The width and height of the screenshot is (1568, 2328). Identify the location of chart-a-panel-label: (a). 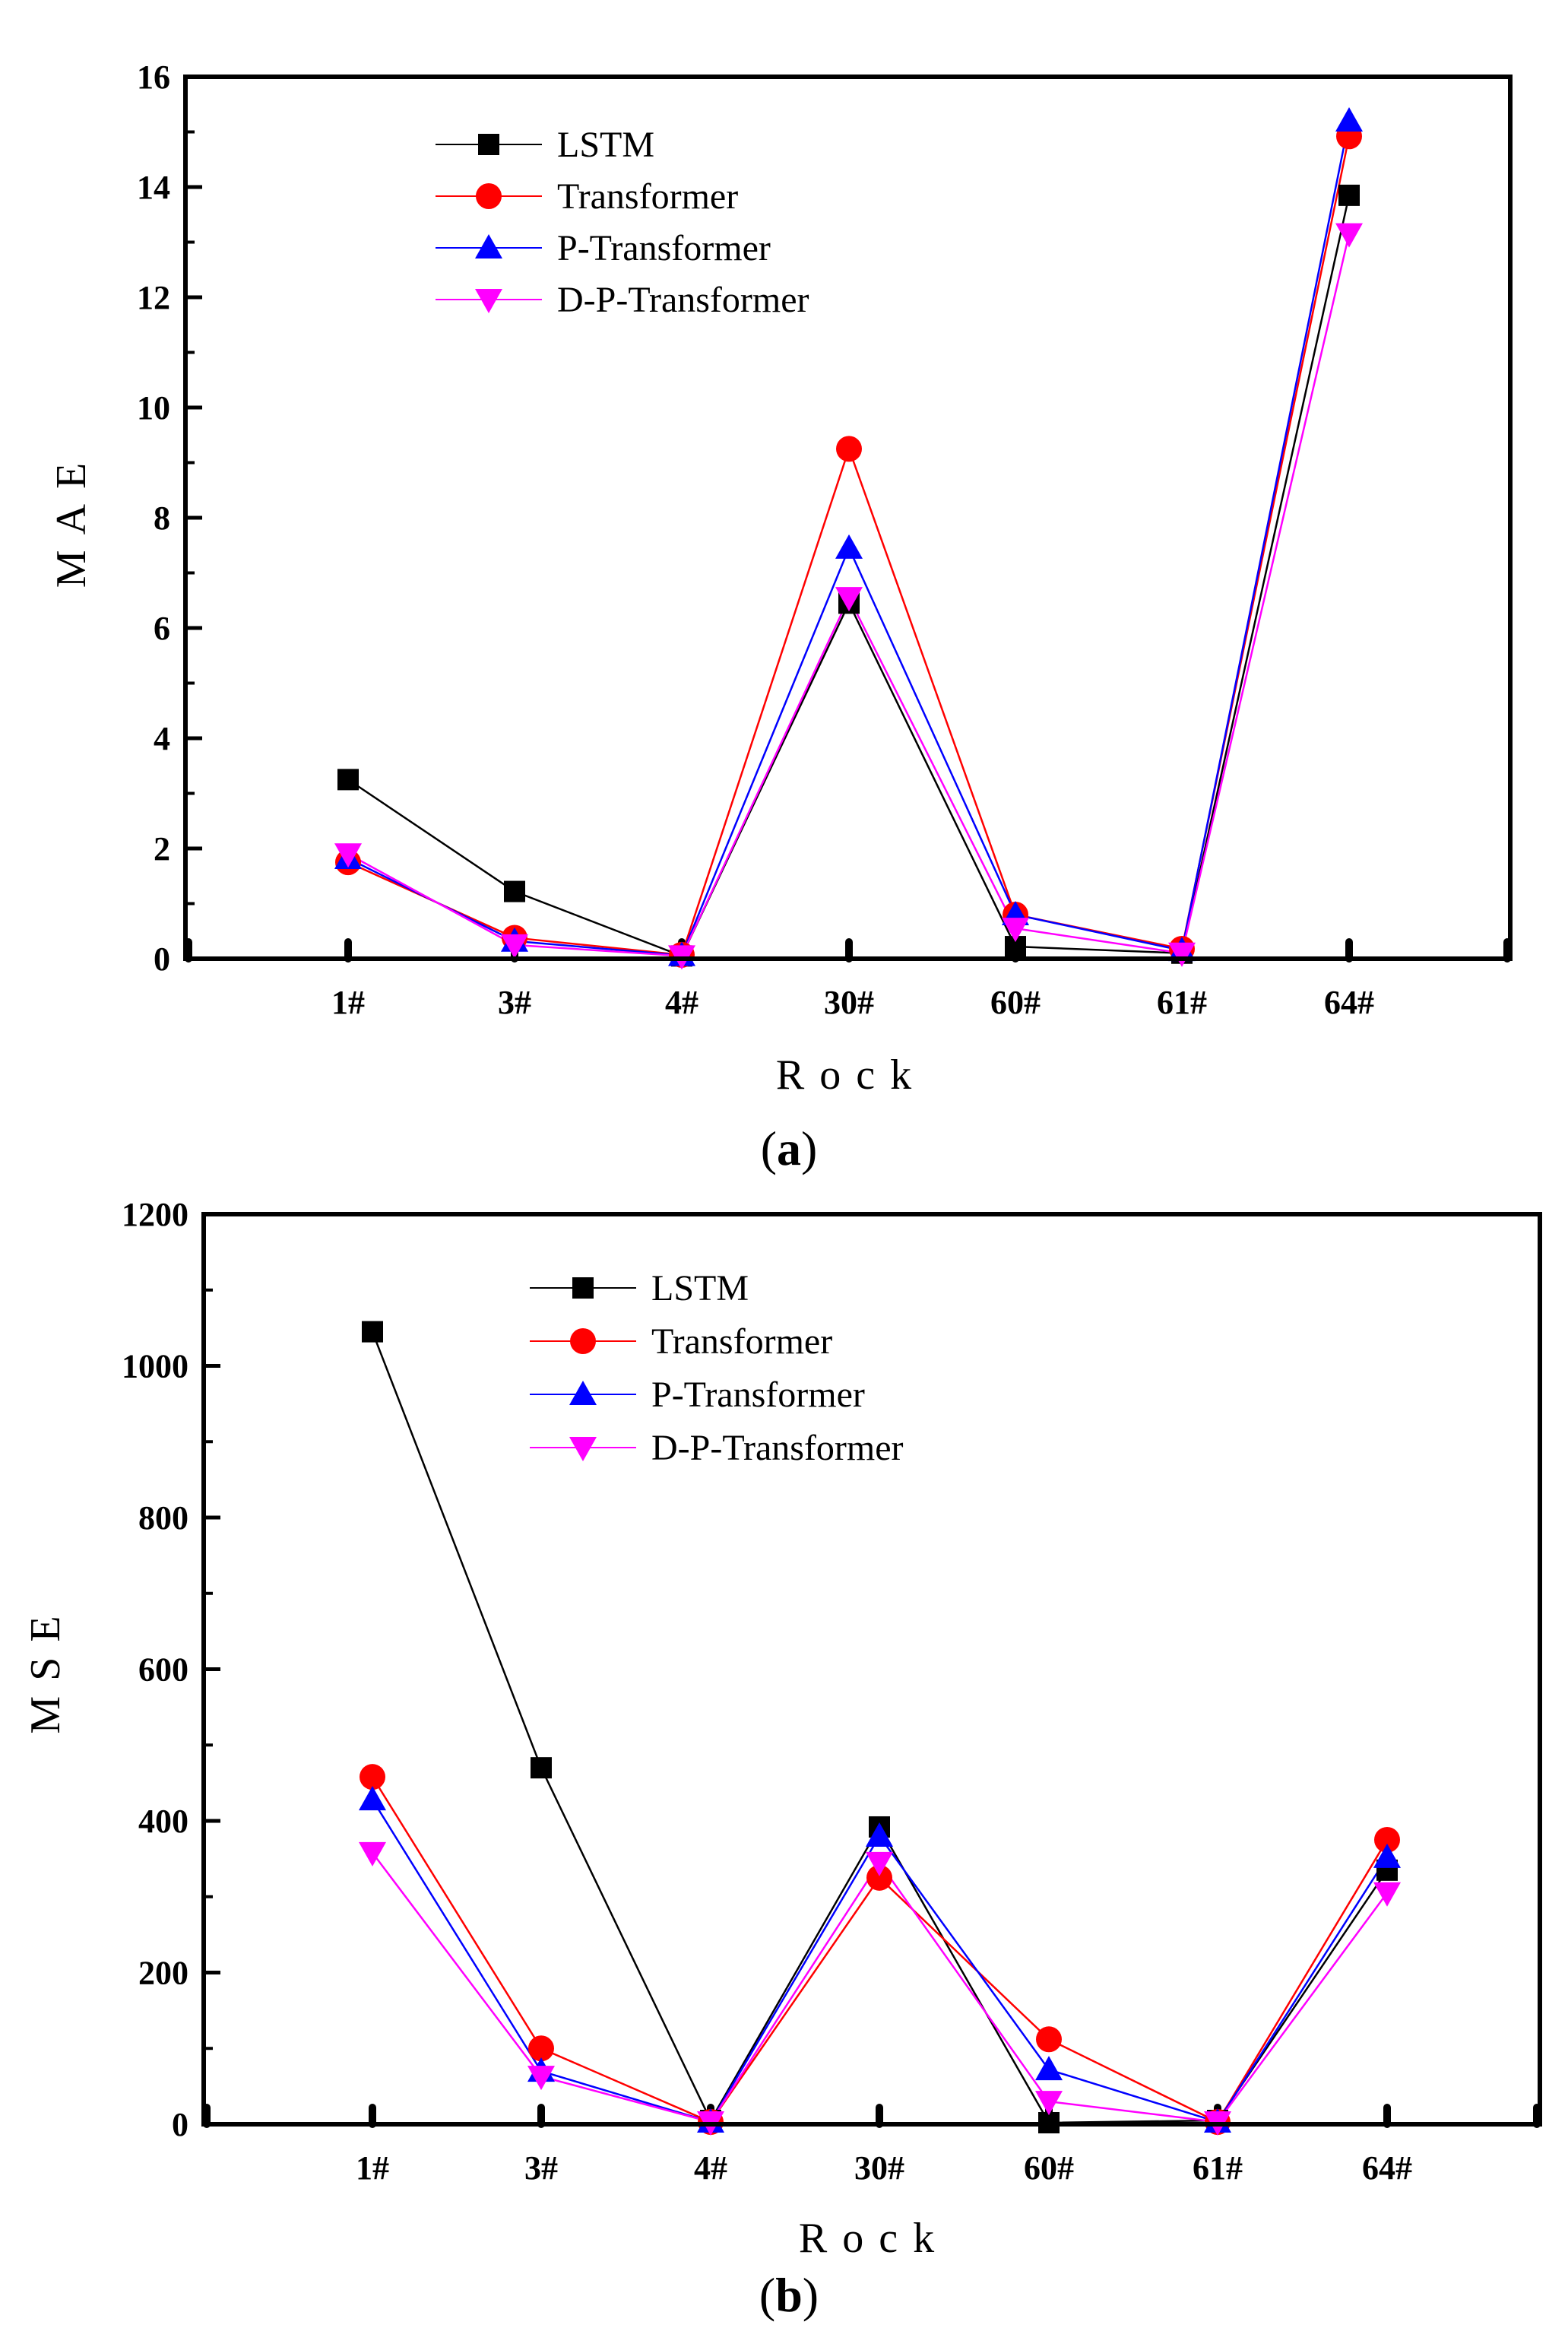
(789, 1148).